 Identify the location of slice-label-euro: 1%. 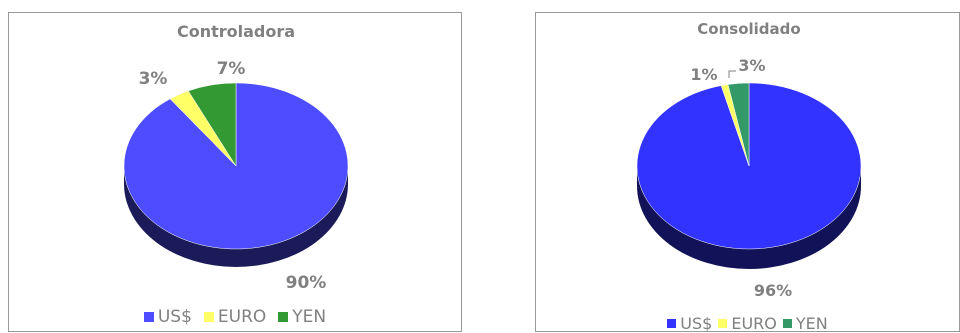
(703, 74).